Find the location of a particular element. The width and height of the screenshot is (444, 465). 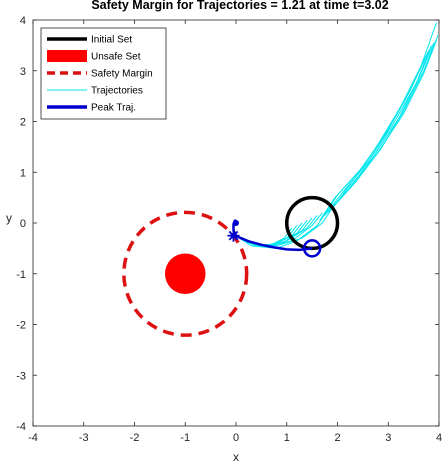

x-tick-label: 2 is located at coordinates (337, 438).